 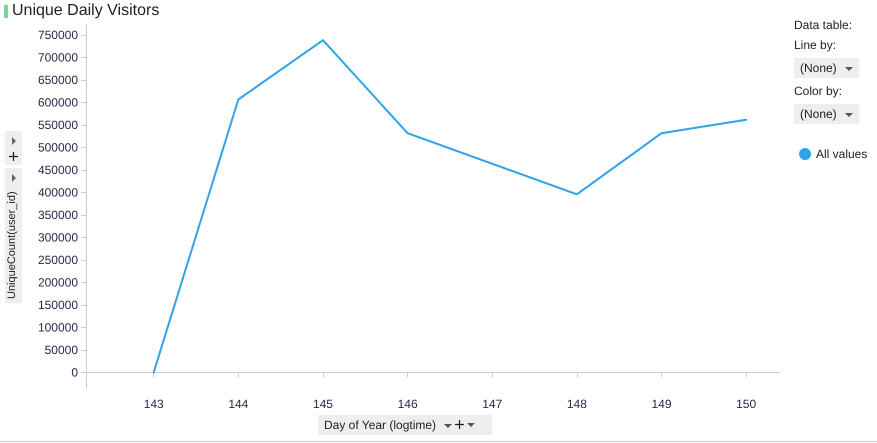 I want to click on y-tick-label: 650000, so click(x=58, y=80).